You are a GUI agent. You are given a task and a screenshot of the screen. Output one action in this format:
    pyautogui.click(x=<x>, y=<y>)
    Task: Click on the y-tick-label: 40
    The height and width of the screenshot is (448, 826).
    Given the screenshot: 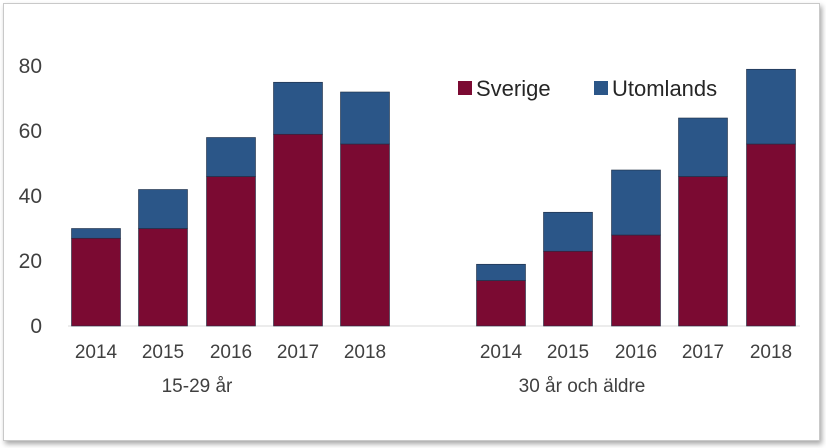 What is the action you would take?
    pyautogui.click(x=30, y=196)
    